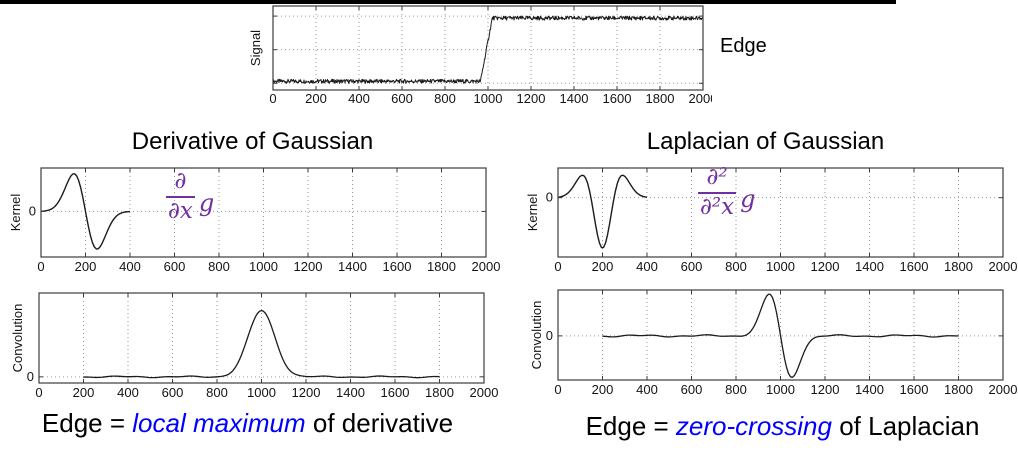 This screenshot has width=1018, height=457. What do you see at coordinates (531, 98) in the screenshot?
I see `signal-xtick-label: 1200` at bounding box center [531, 98].